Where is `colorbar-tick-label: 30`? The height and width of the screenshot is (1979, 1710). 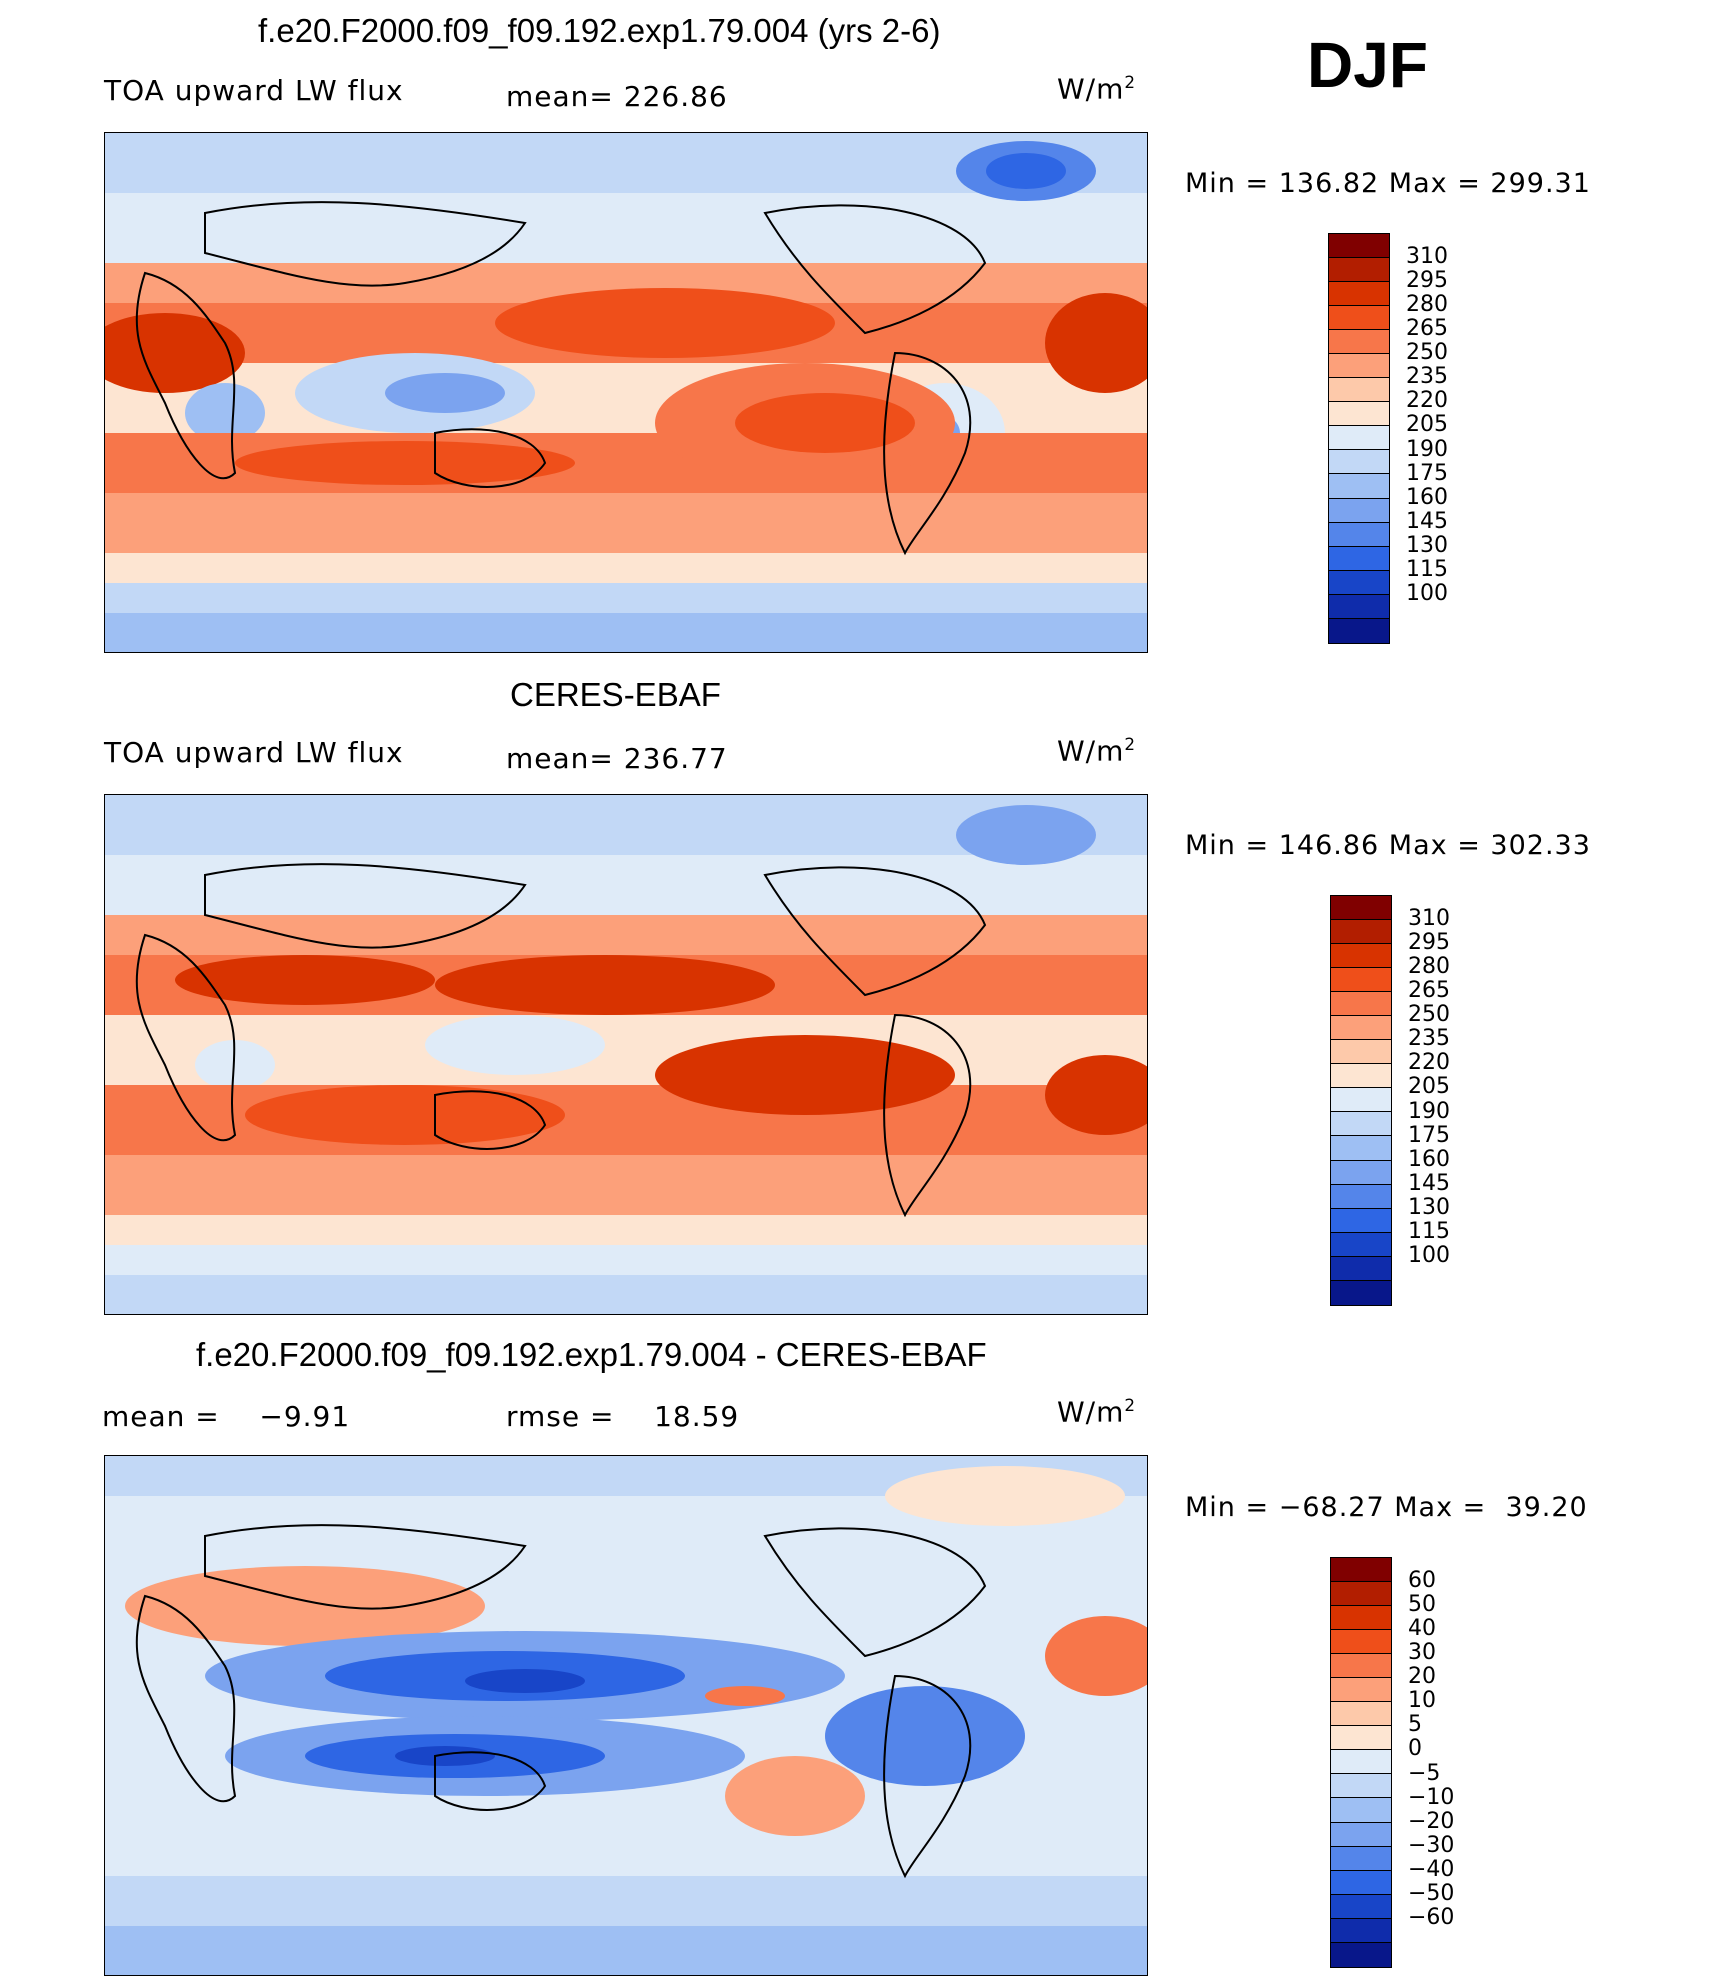 colorbar-tick-label: 30 is located at coordinates (1422, 1653).